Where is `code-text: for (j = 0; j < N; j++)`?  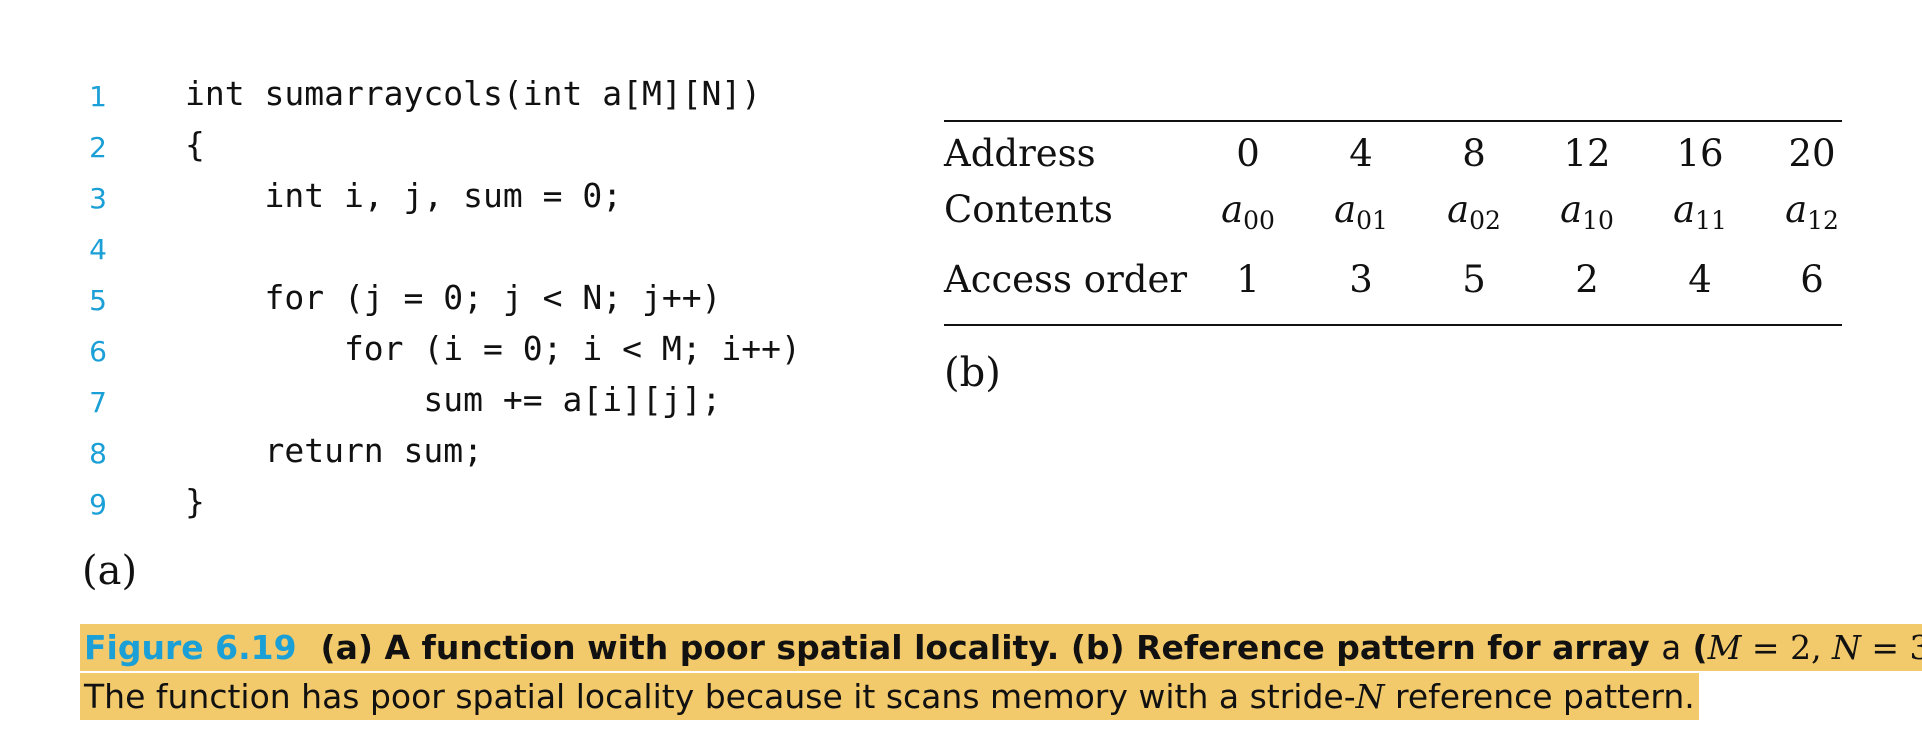 code-text: for (j = 0; j < N; j++) is located at coordinates (453, 297).